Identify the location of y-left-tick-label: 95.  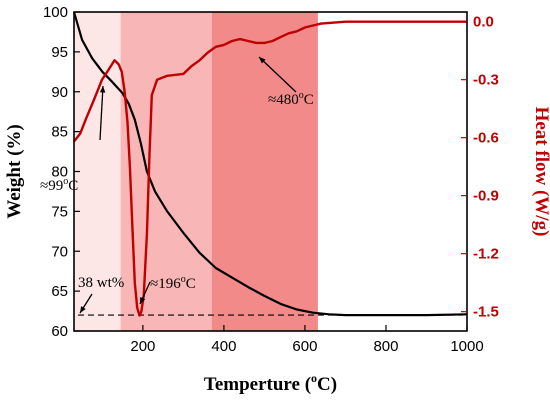
(59, 52).